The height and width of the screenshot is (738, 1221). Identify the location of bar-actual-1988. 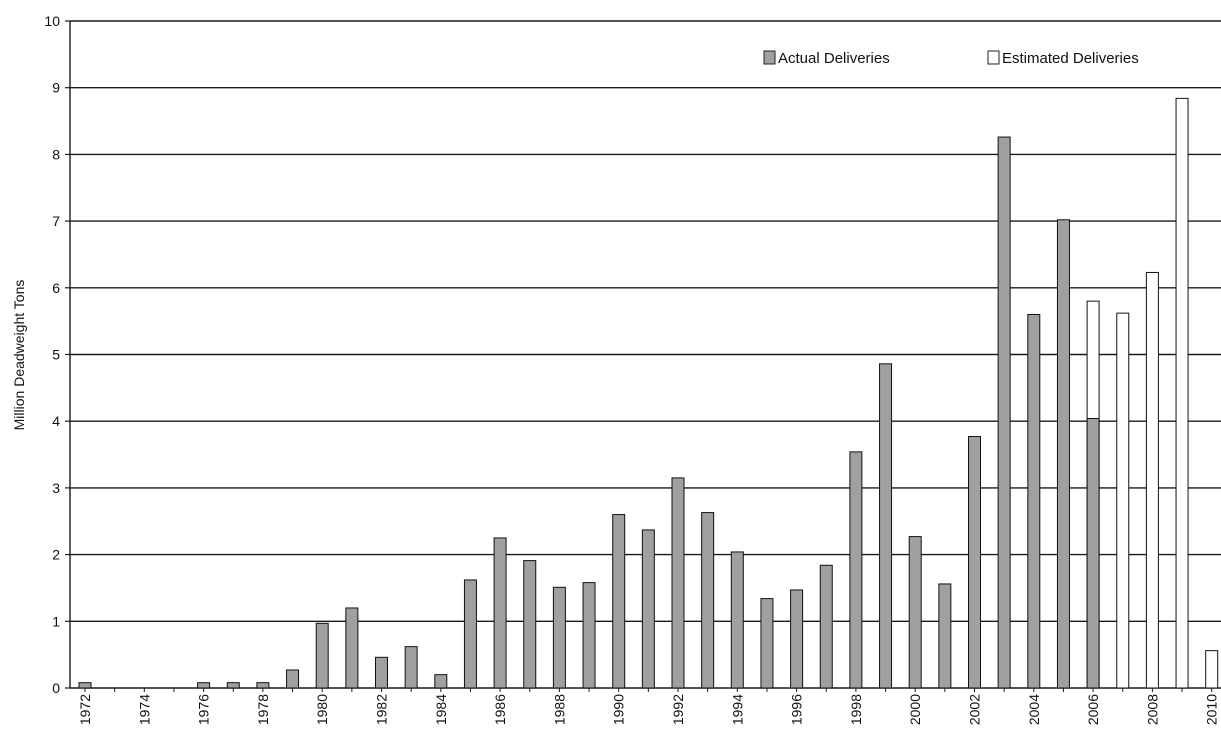
(559, 637).